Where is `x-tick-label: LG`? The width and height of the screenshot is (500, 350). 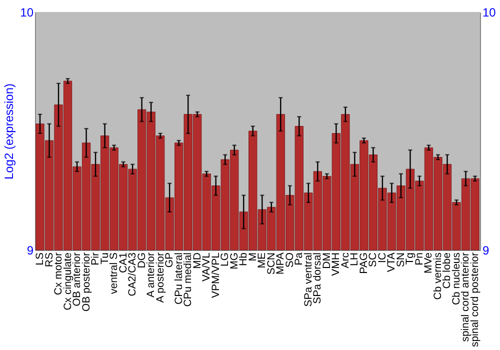
x-tick-label: LG is located at coordinates (225, 259).